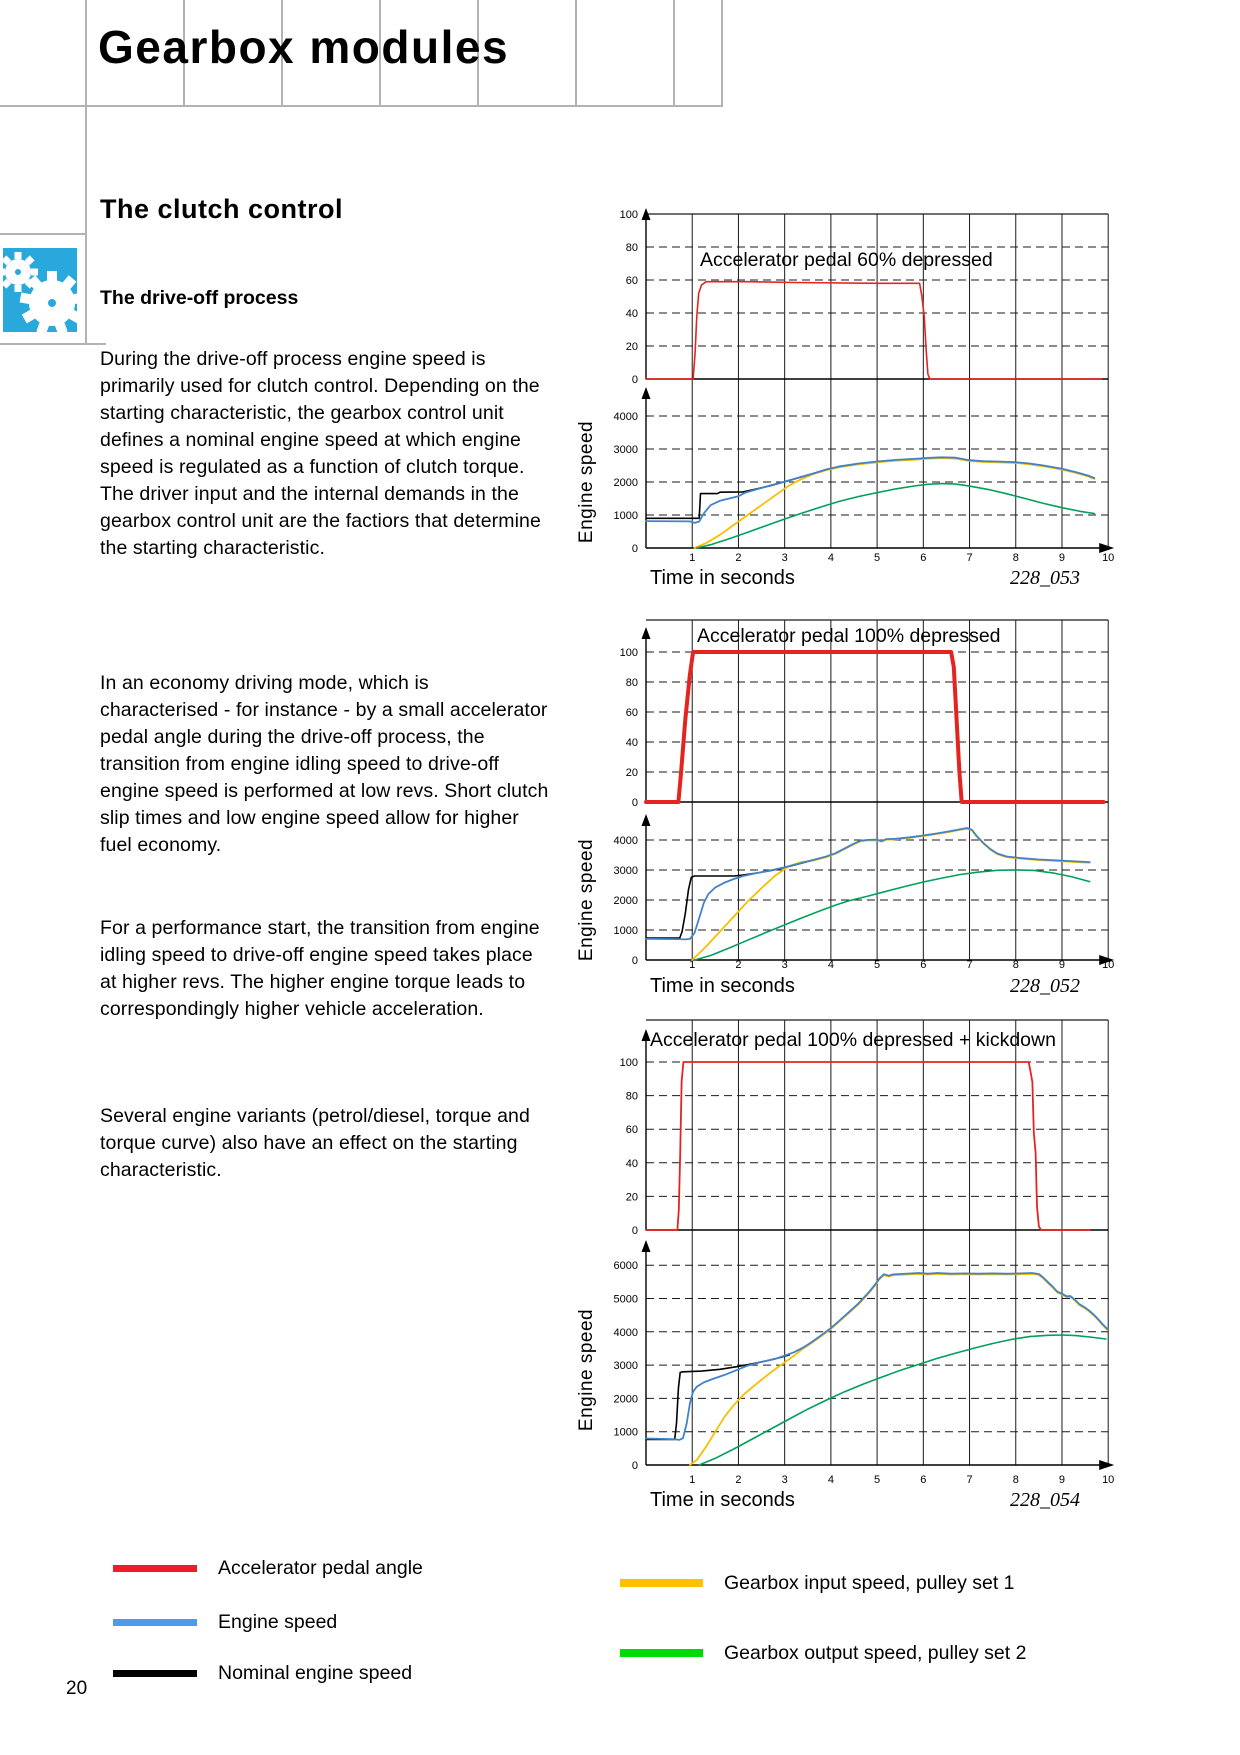 This screenshot has height=1755, width=1240. Describe the element at coordinates (661, 1653) in the screenshot. I see `legend-swatch-green` at that location.